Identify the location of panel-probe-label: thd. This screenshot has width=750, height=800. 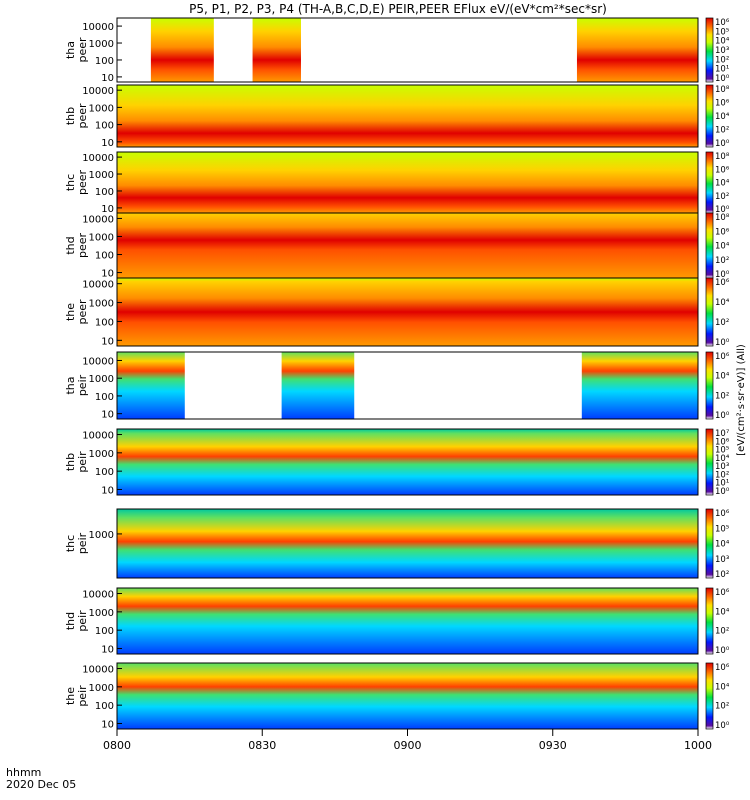
(70, 621).